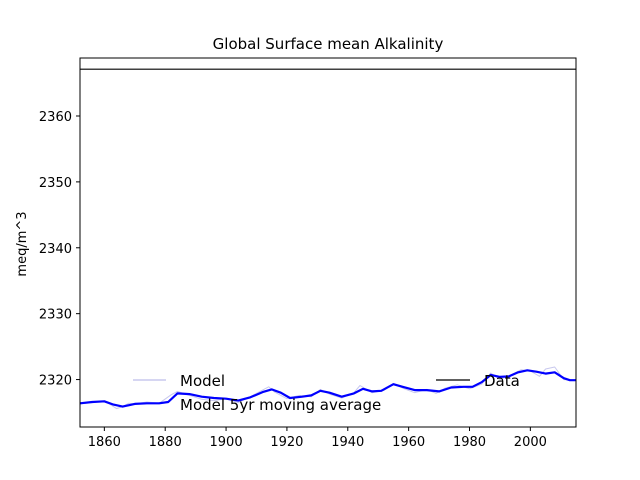 The width and height of the screenshot is (640, 480). I want to click on y-axis-label: meq/m^3, so click(22, 243).